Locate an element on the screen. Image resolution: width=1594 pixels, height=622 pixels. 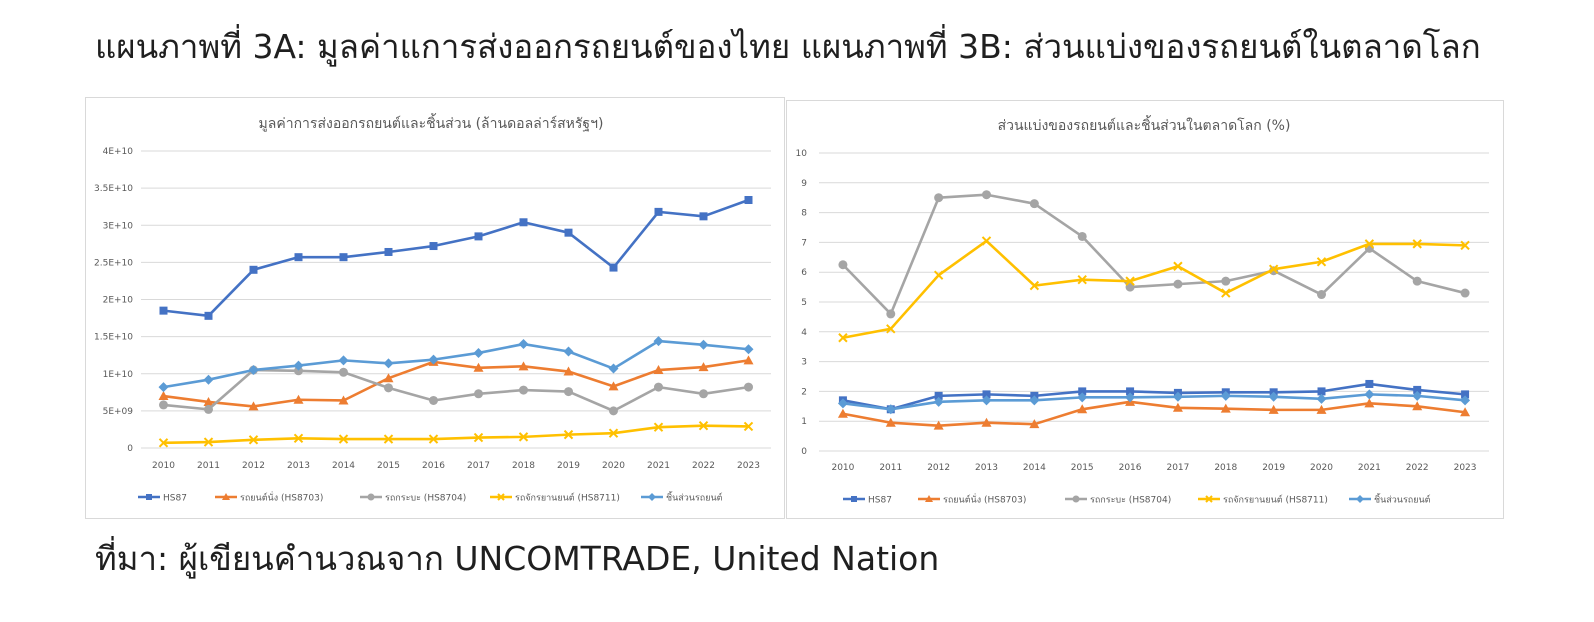
chart-3b-x-tick-label: 2012 is located at coordinates (938, 468).